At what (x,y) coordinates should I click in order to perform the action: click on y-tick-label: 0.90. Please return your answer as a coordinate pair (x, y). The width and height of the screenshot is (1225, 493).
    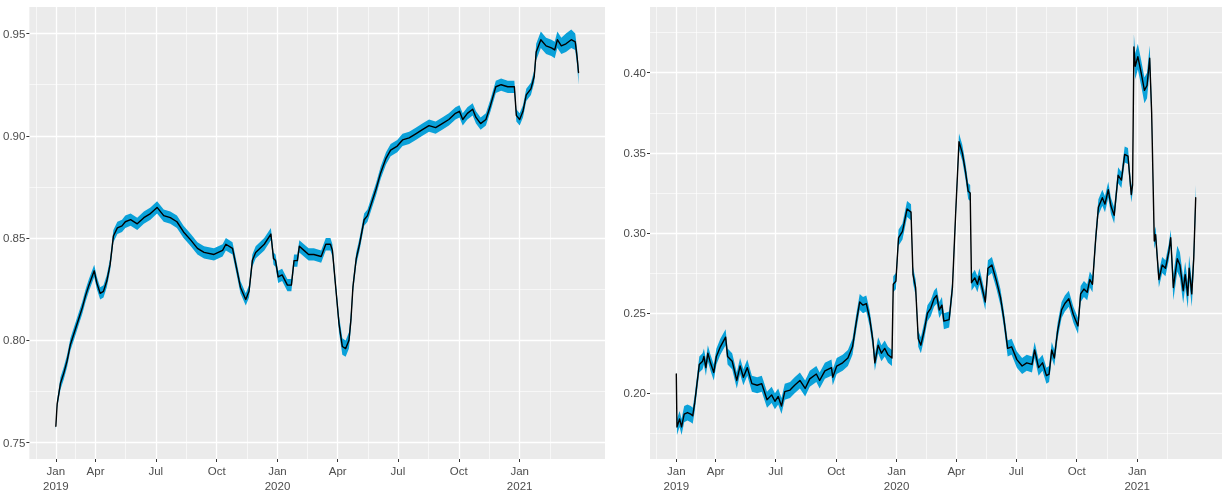
    Looking at the image, I should click on (14, 135).